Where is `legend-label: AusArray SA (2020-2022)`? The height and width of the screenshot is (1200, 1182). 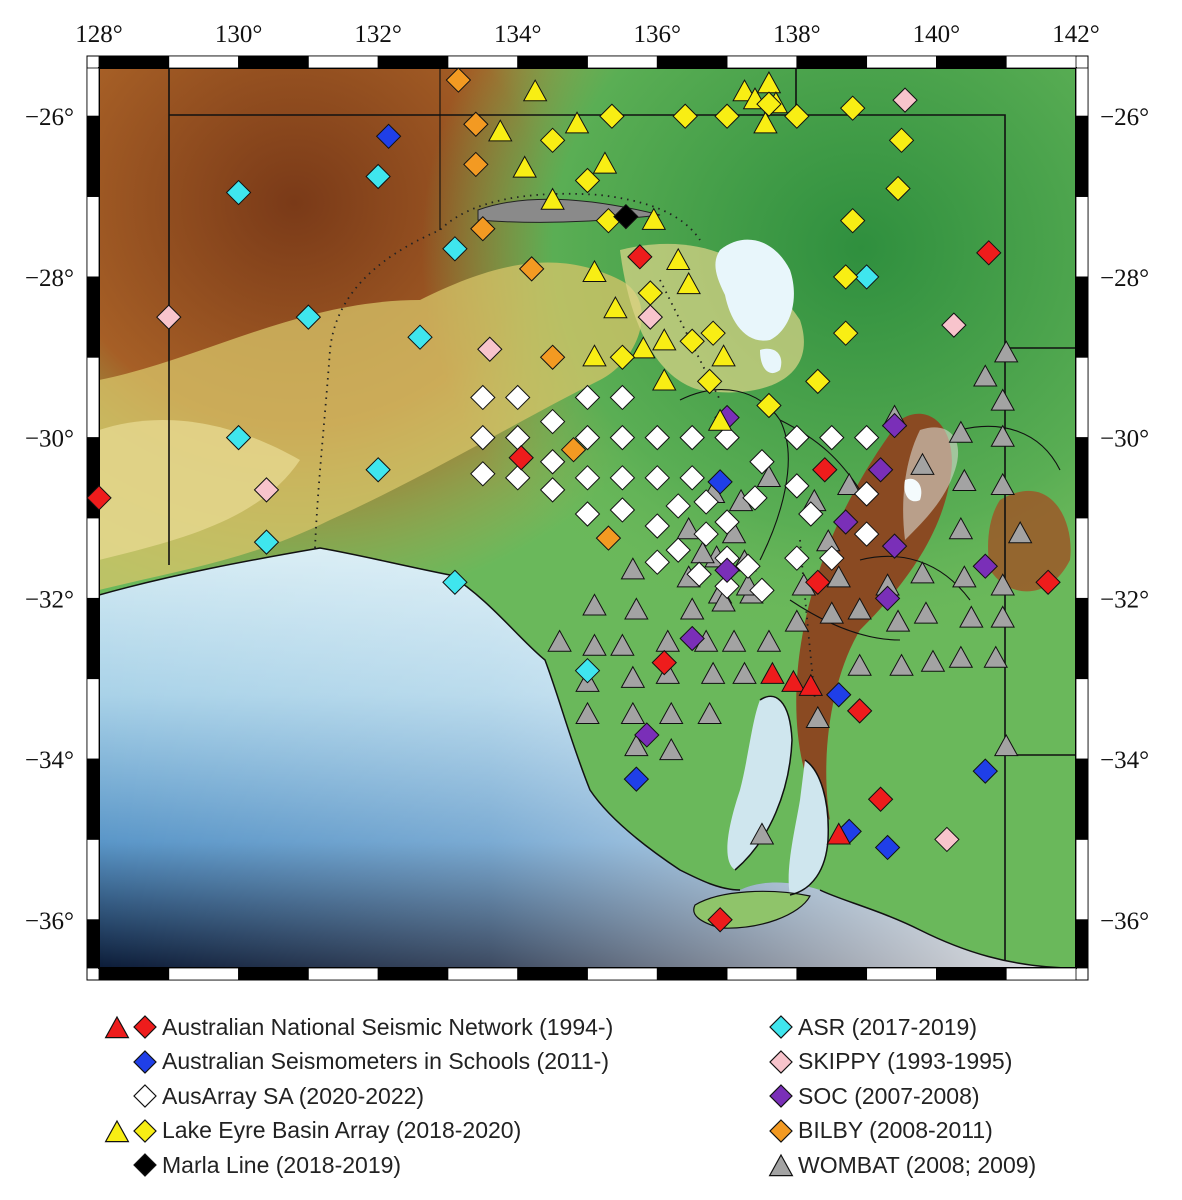 legend-label: AusArray SA (2020-2022) is located at coordinates (293, 1095).